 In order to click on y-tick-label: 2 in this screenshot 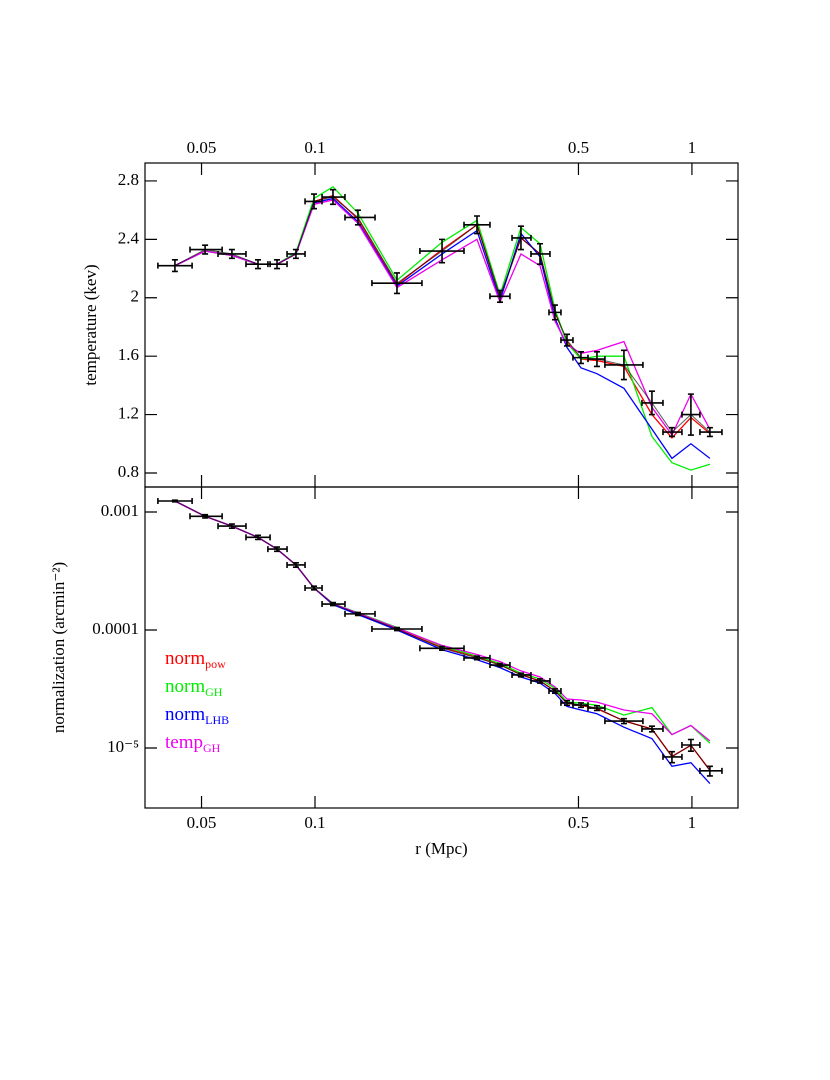, I will do `click(135, 296)`.